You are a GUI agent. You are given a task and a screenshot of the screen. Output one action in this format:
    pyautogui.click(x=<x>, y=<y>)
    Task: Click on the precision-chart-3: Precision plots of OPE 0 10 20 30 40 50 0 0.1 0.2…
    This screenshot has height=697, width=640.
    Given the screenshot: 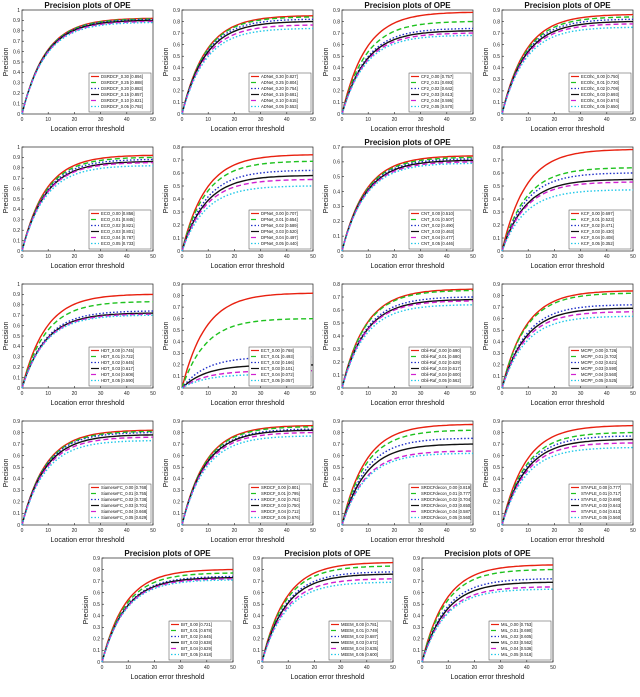 What is the action you would take?
    pyautogui.click(x=399, y=67)
    